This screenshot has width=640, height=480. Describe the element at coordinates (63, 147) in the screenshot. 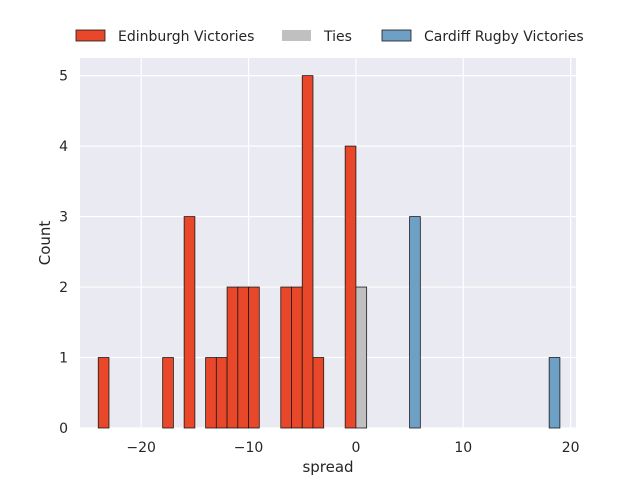

I see `y-tick-label: 4` at that location.